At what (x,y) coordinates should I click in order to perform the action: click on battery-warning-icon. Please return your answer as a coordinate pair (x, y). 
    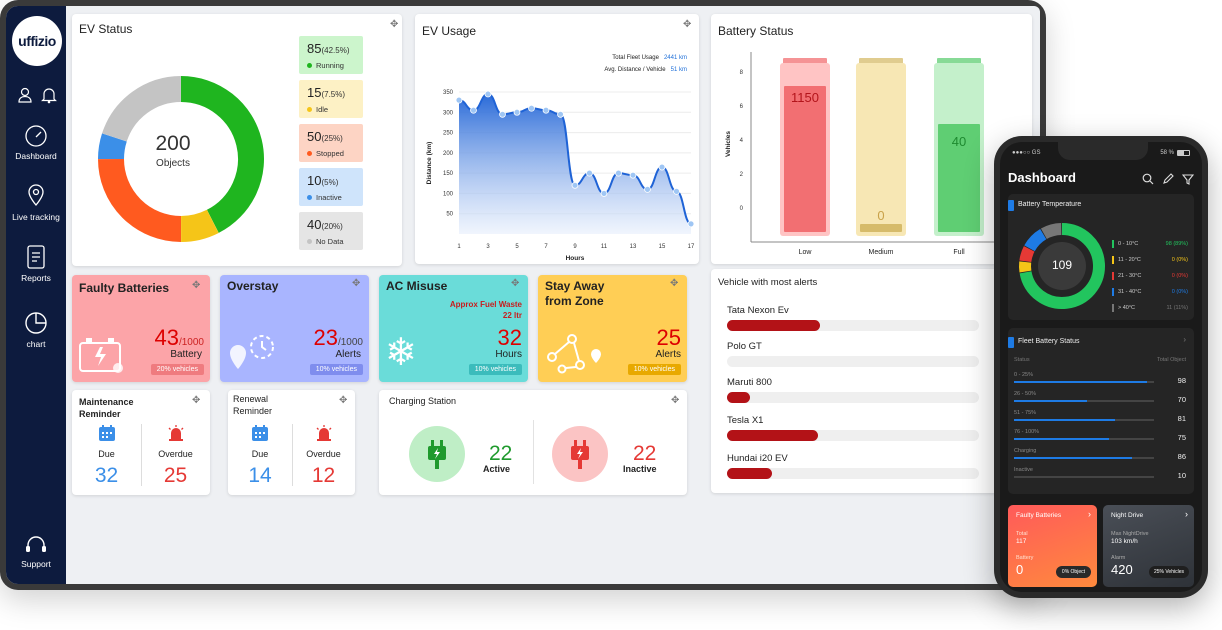
    Looking at the image, I should click on (101, 355).